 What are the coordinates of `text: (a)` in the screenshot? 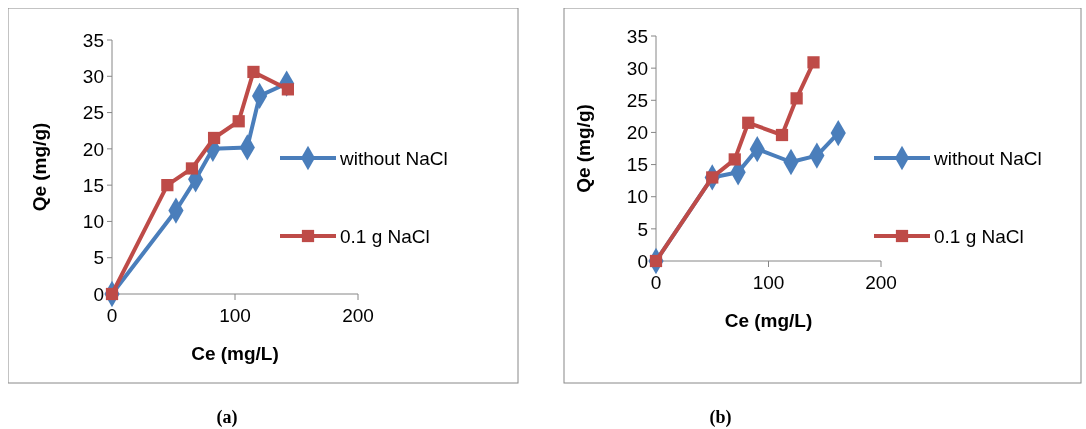 It's located at (227, 417).